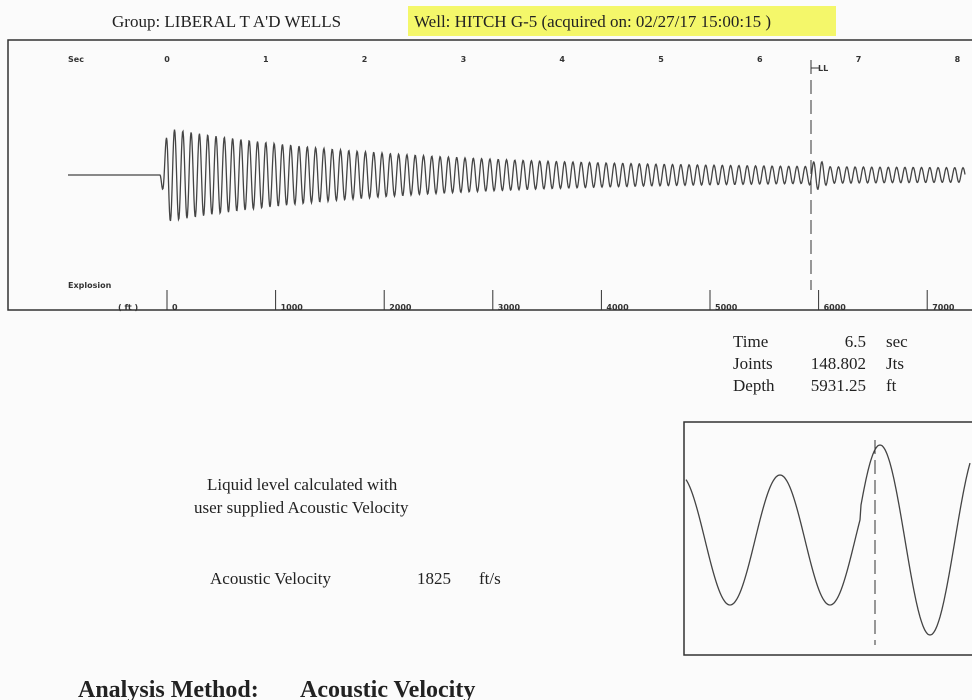 The height and width of the screenshot is (700, 972). What do you see at coordinates (958, 59) in the screenshot?
I see `time-tick-label: 8` at bounding box center [958, 59].